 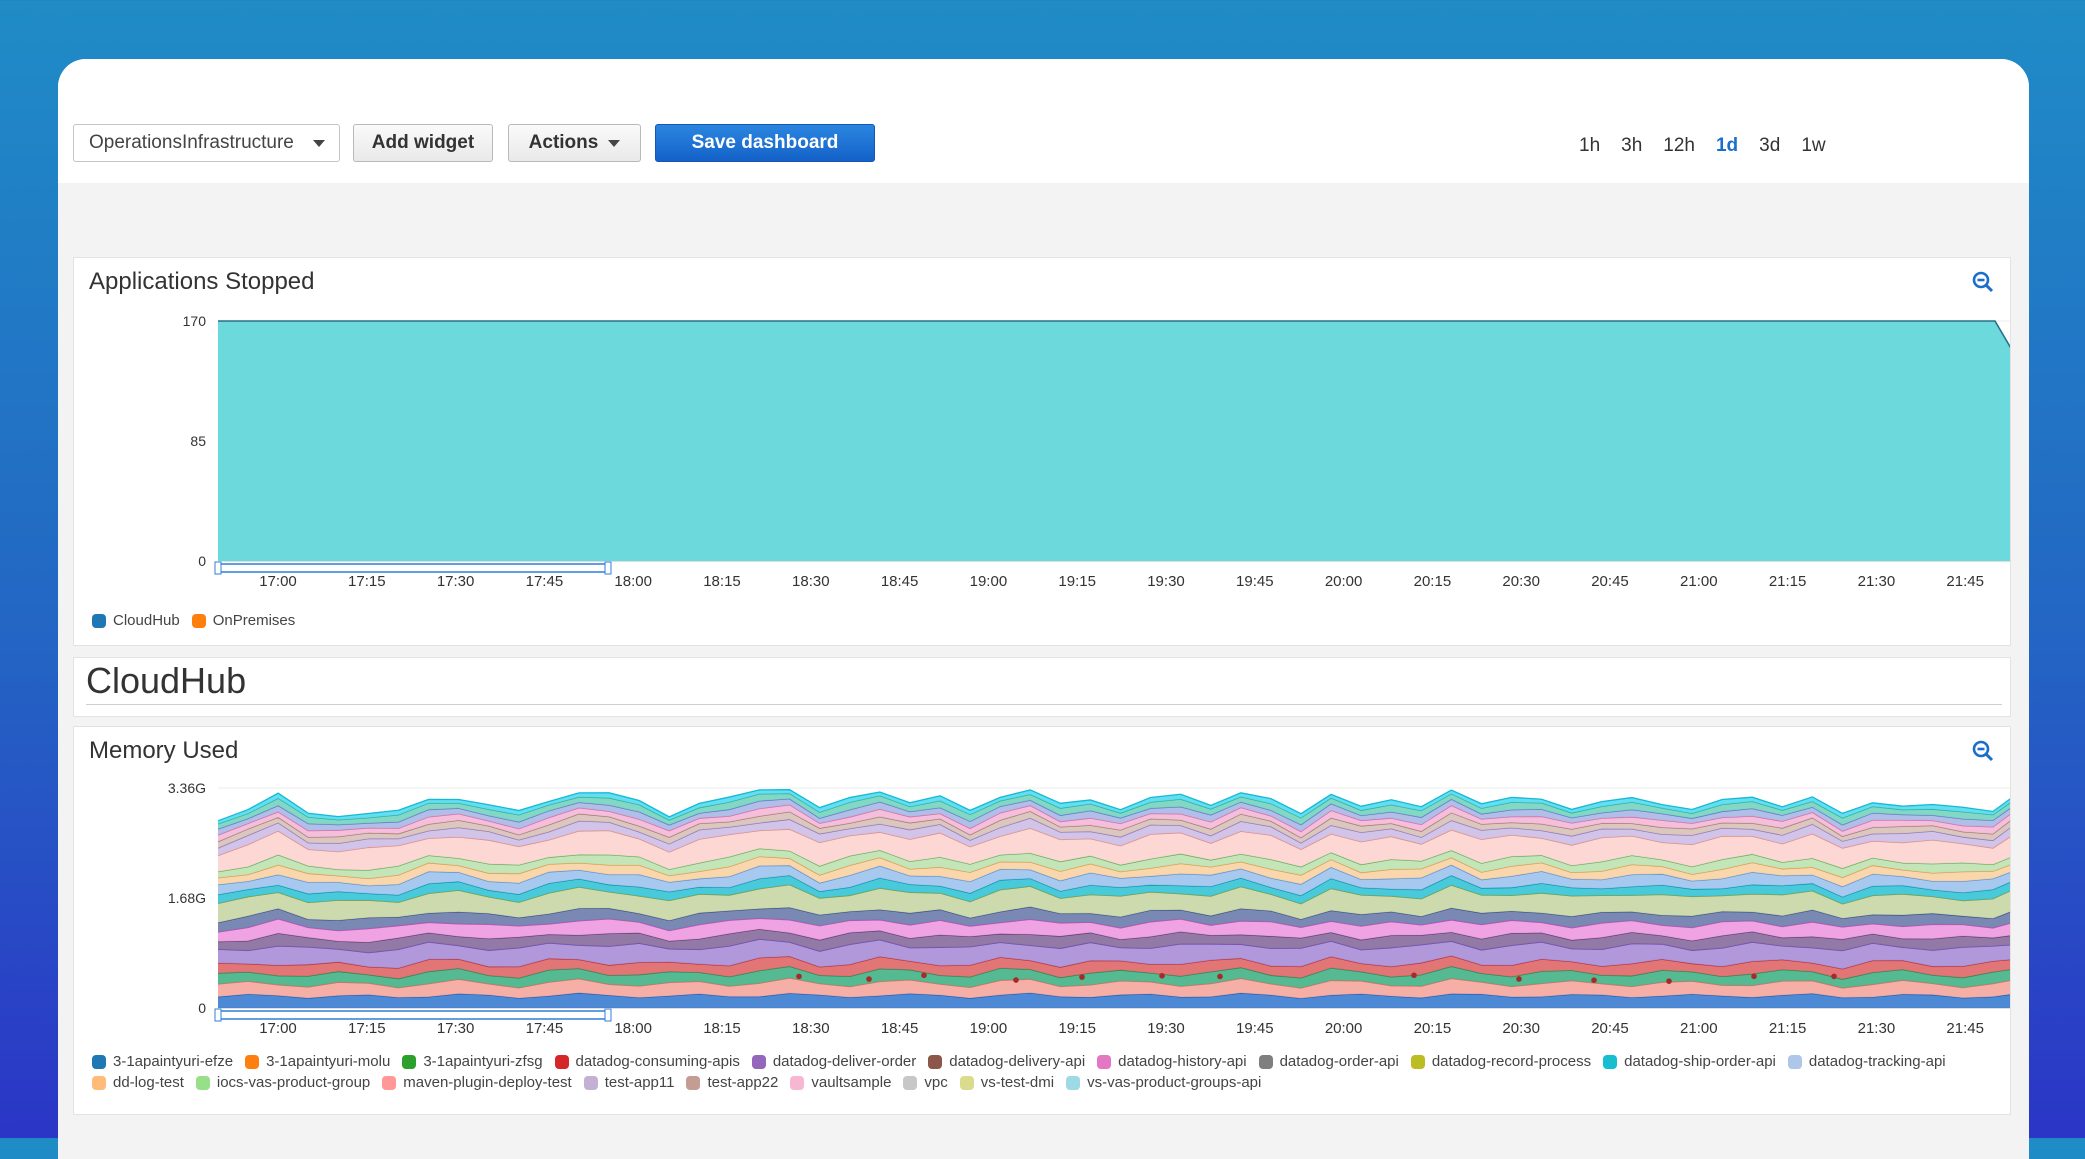 What do you see at coordinates (936, 1082) in the screenshot?
I see `legend-label: vpc` at bounding box center [936, 1082].